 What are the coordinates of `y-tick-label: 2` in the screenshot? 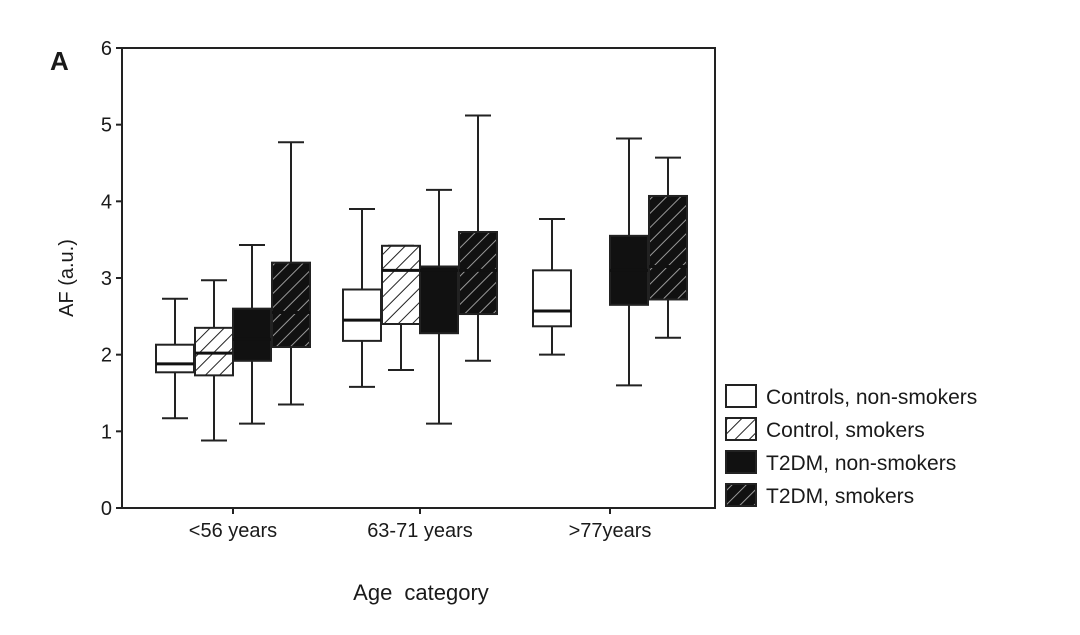 It's located at (106, 356).